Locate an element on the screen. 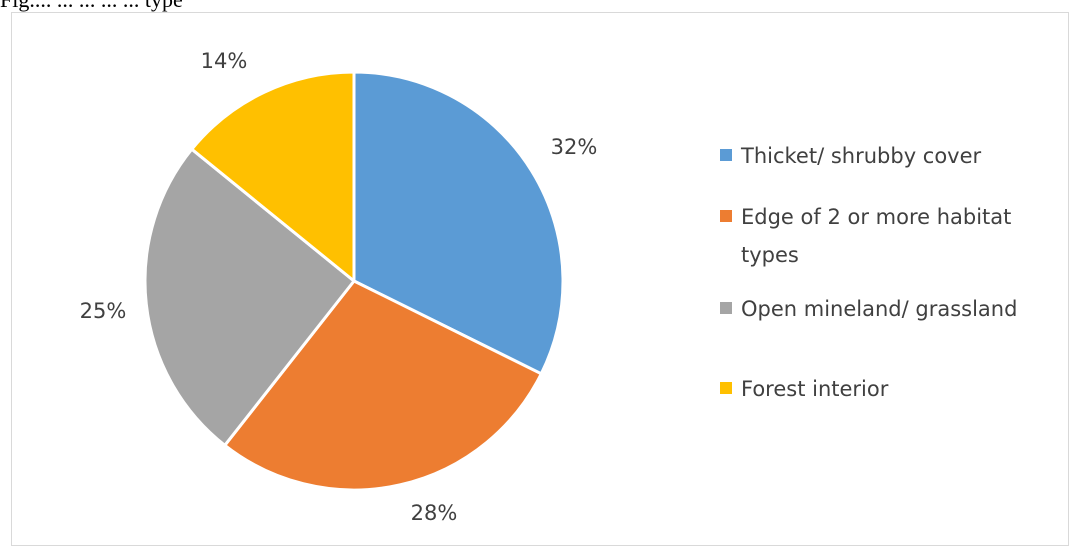 This screenshot has height=549, width=1072. figure-caption: Fig.... ... ... ... ... type is located at coordinates (91, 6).